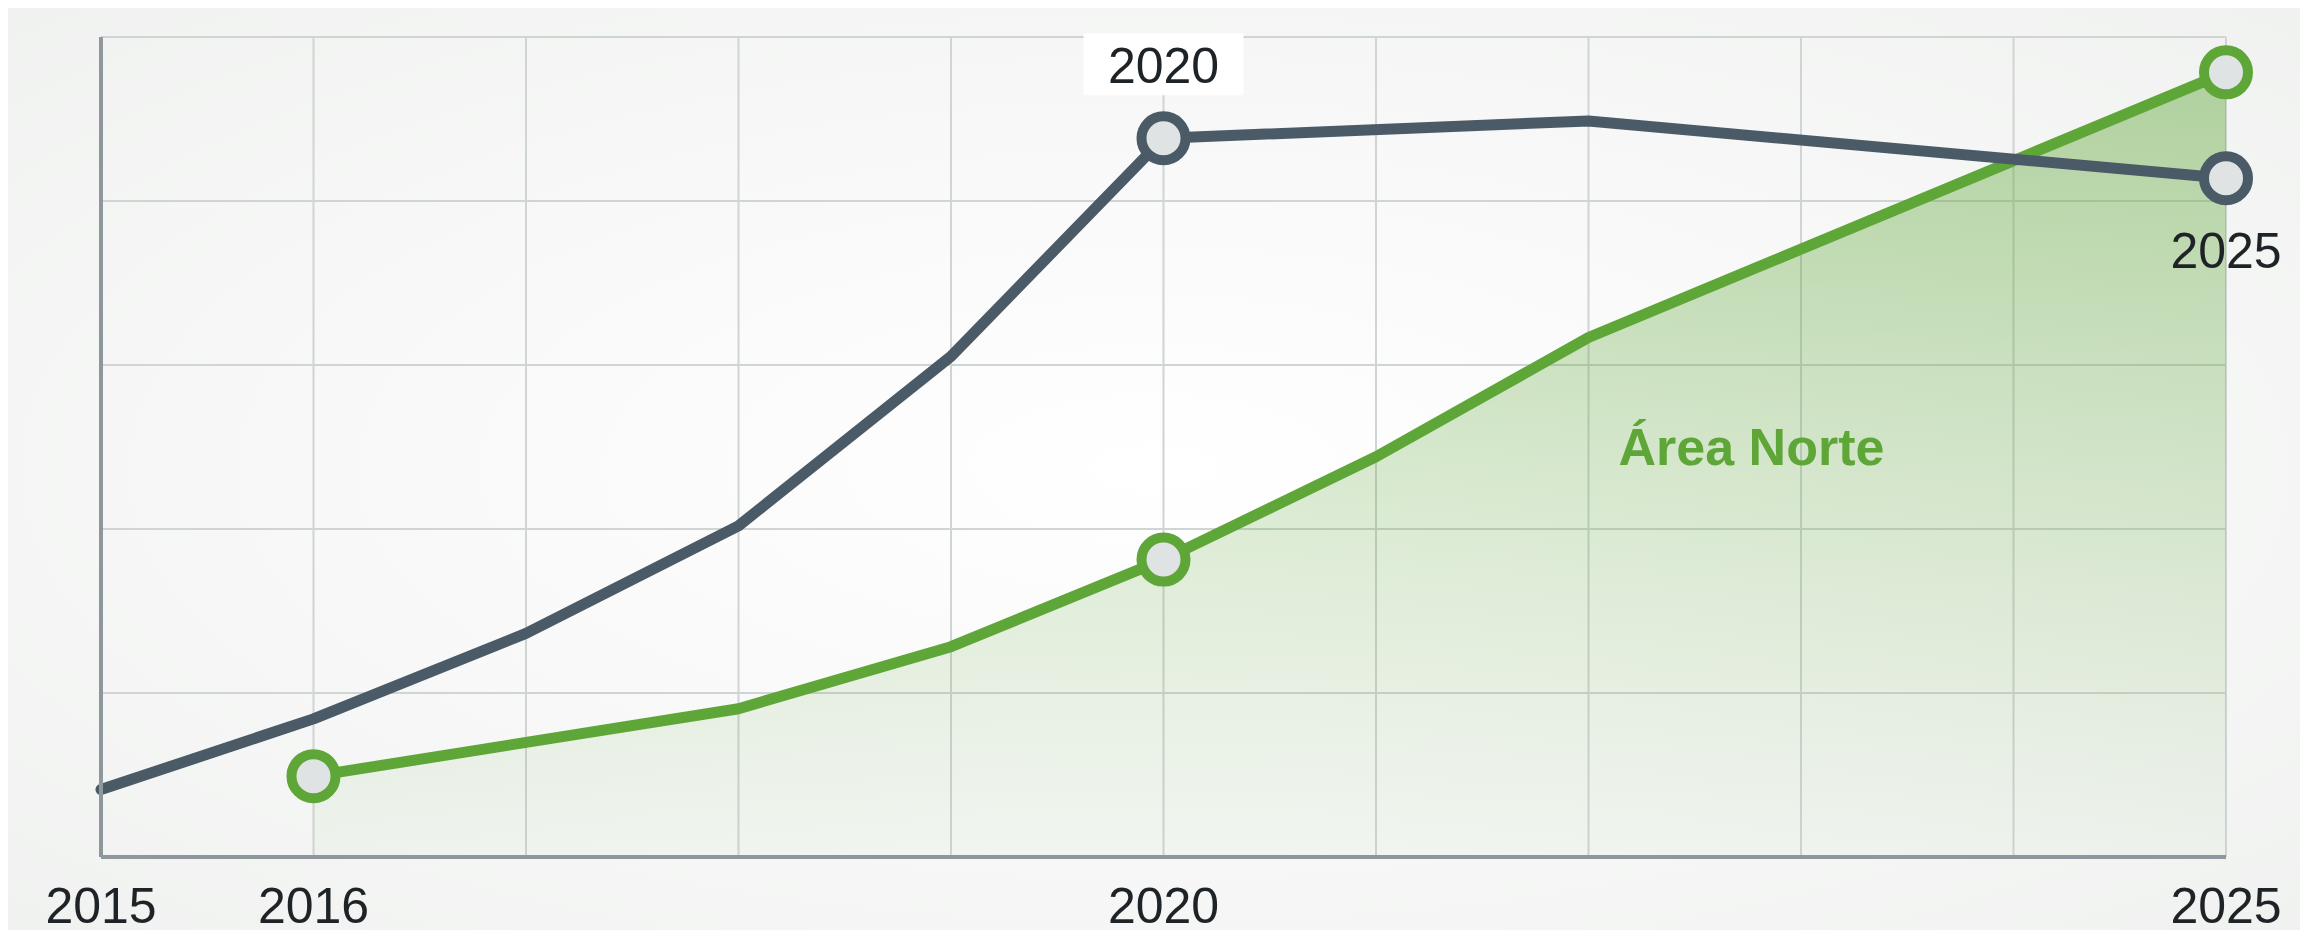 The width and height of the screenshot is (2308, 938). I want to click on annotation: 2020, so click(1163, 66).